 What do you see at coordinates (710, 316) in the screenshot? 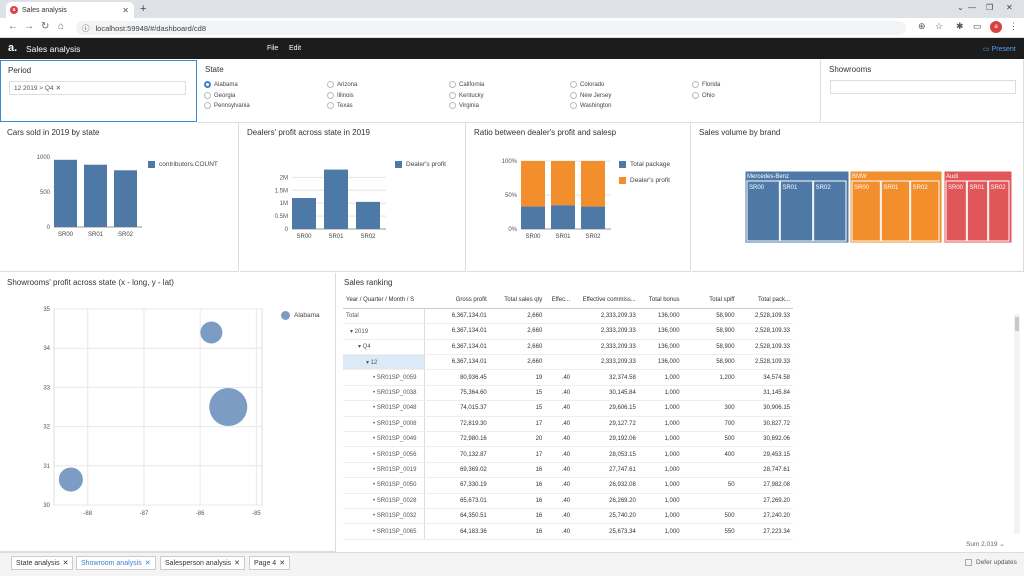
I see `table-cell: 58,900` at bounding box center [710, 316].